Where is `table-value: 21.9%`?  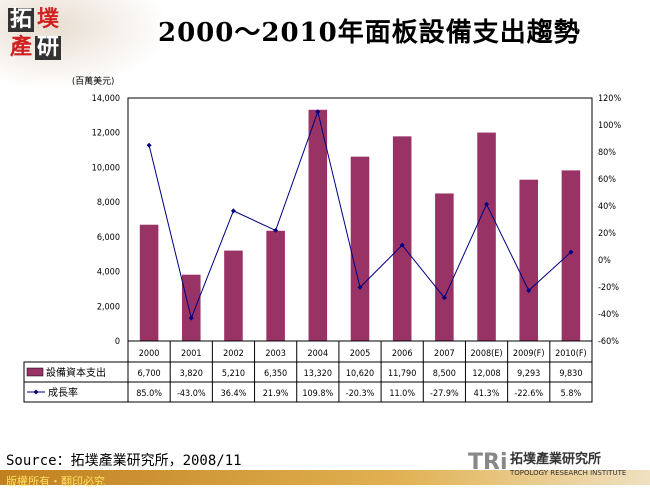
table-value: 21.9% is located at coordinates (276, 394).